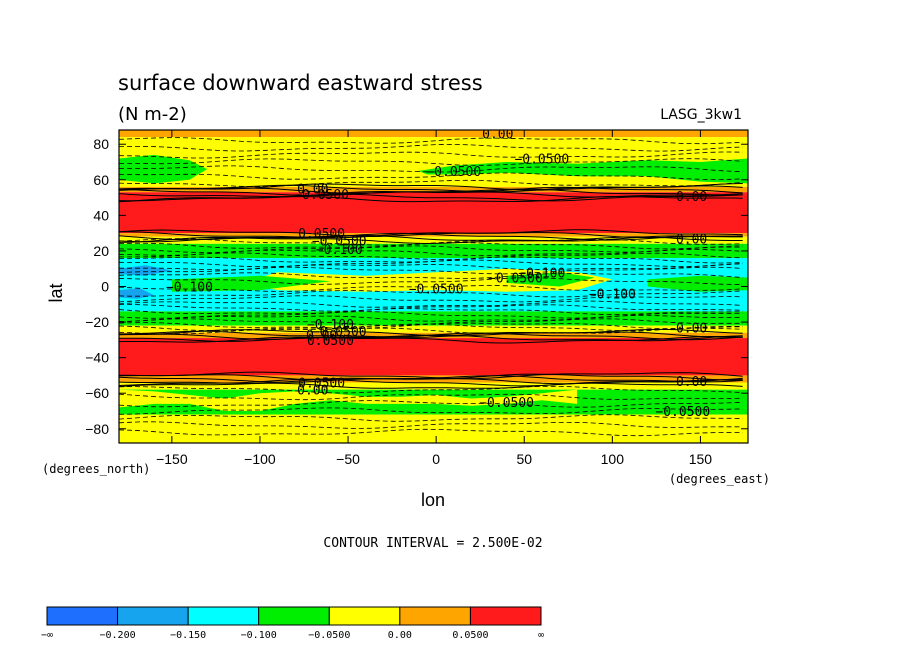 This screenshot has width=904, height=654. What do you see at coordinates (432, 543) in the screenshot?
I see `contour-interval: CONTOUR INTERVAL = 2.500E-02` at bounding box center [432, 543].